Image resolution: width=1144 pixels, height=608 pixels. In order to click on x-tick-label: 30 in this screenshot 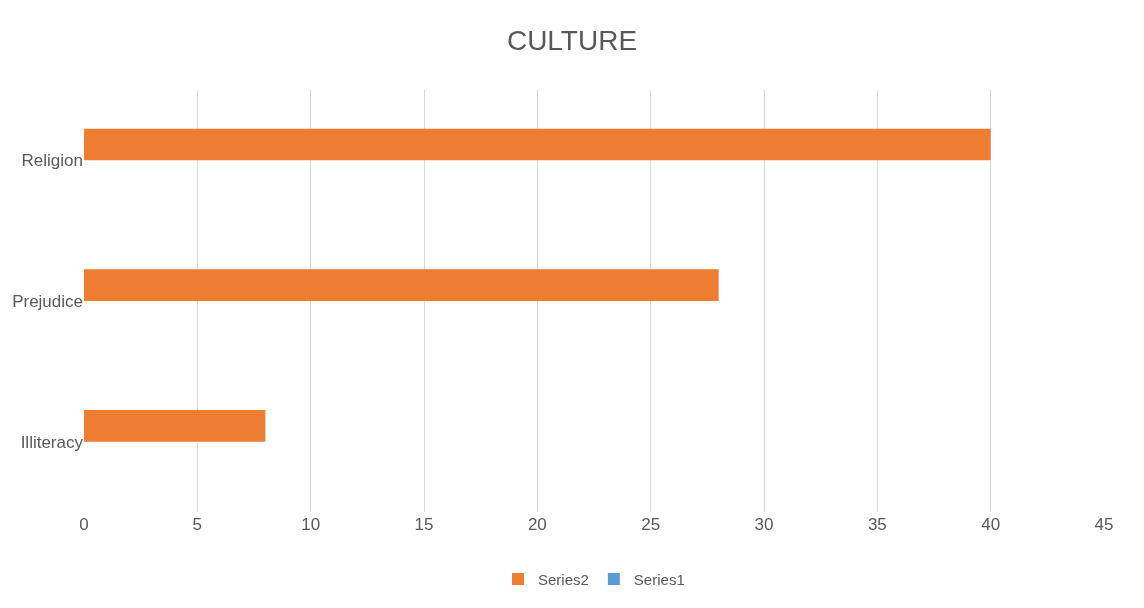, I will do `click(764, 524)`.